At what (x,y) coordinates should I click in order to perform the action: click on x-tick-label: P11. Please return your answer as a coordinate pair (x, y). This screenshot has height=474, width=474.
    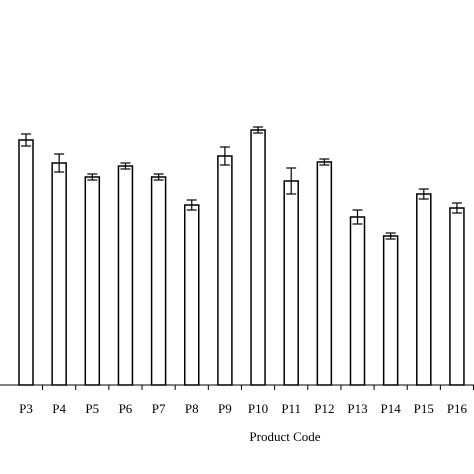
    Looking at the image, I should click on (291, 408).